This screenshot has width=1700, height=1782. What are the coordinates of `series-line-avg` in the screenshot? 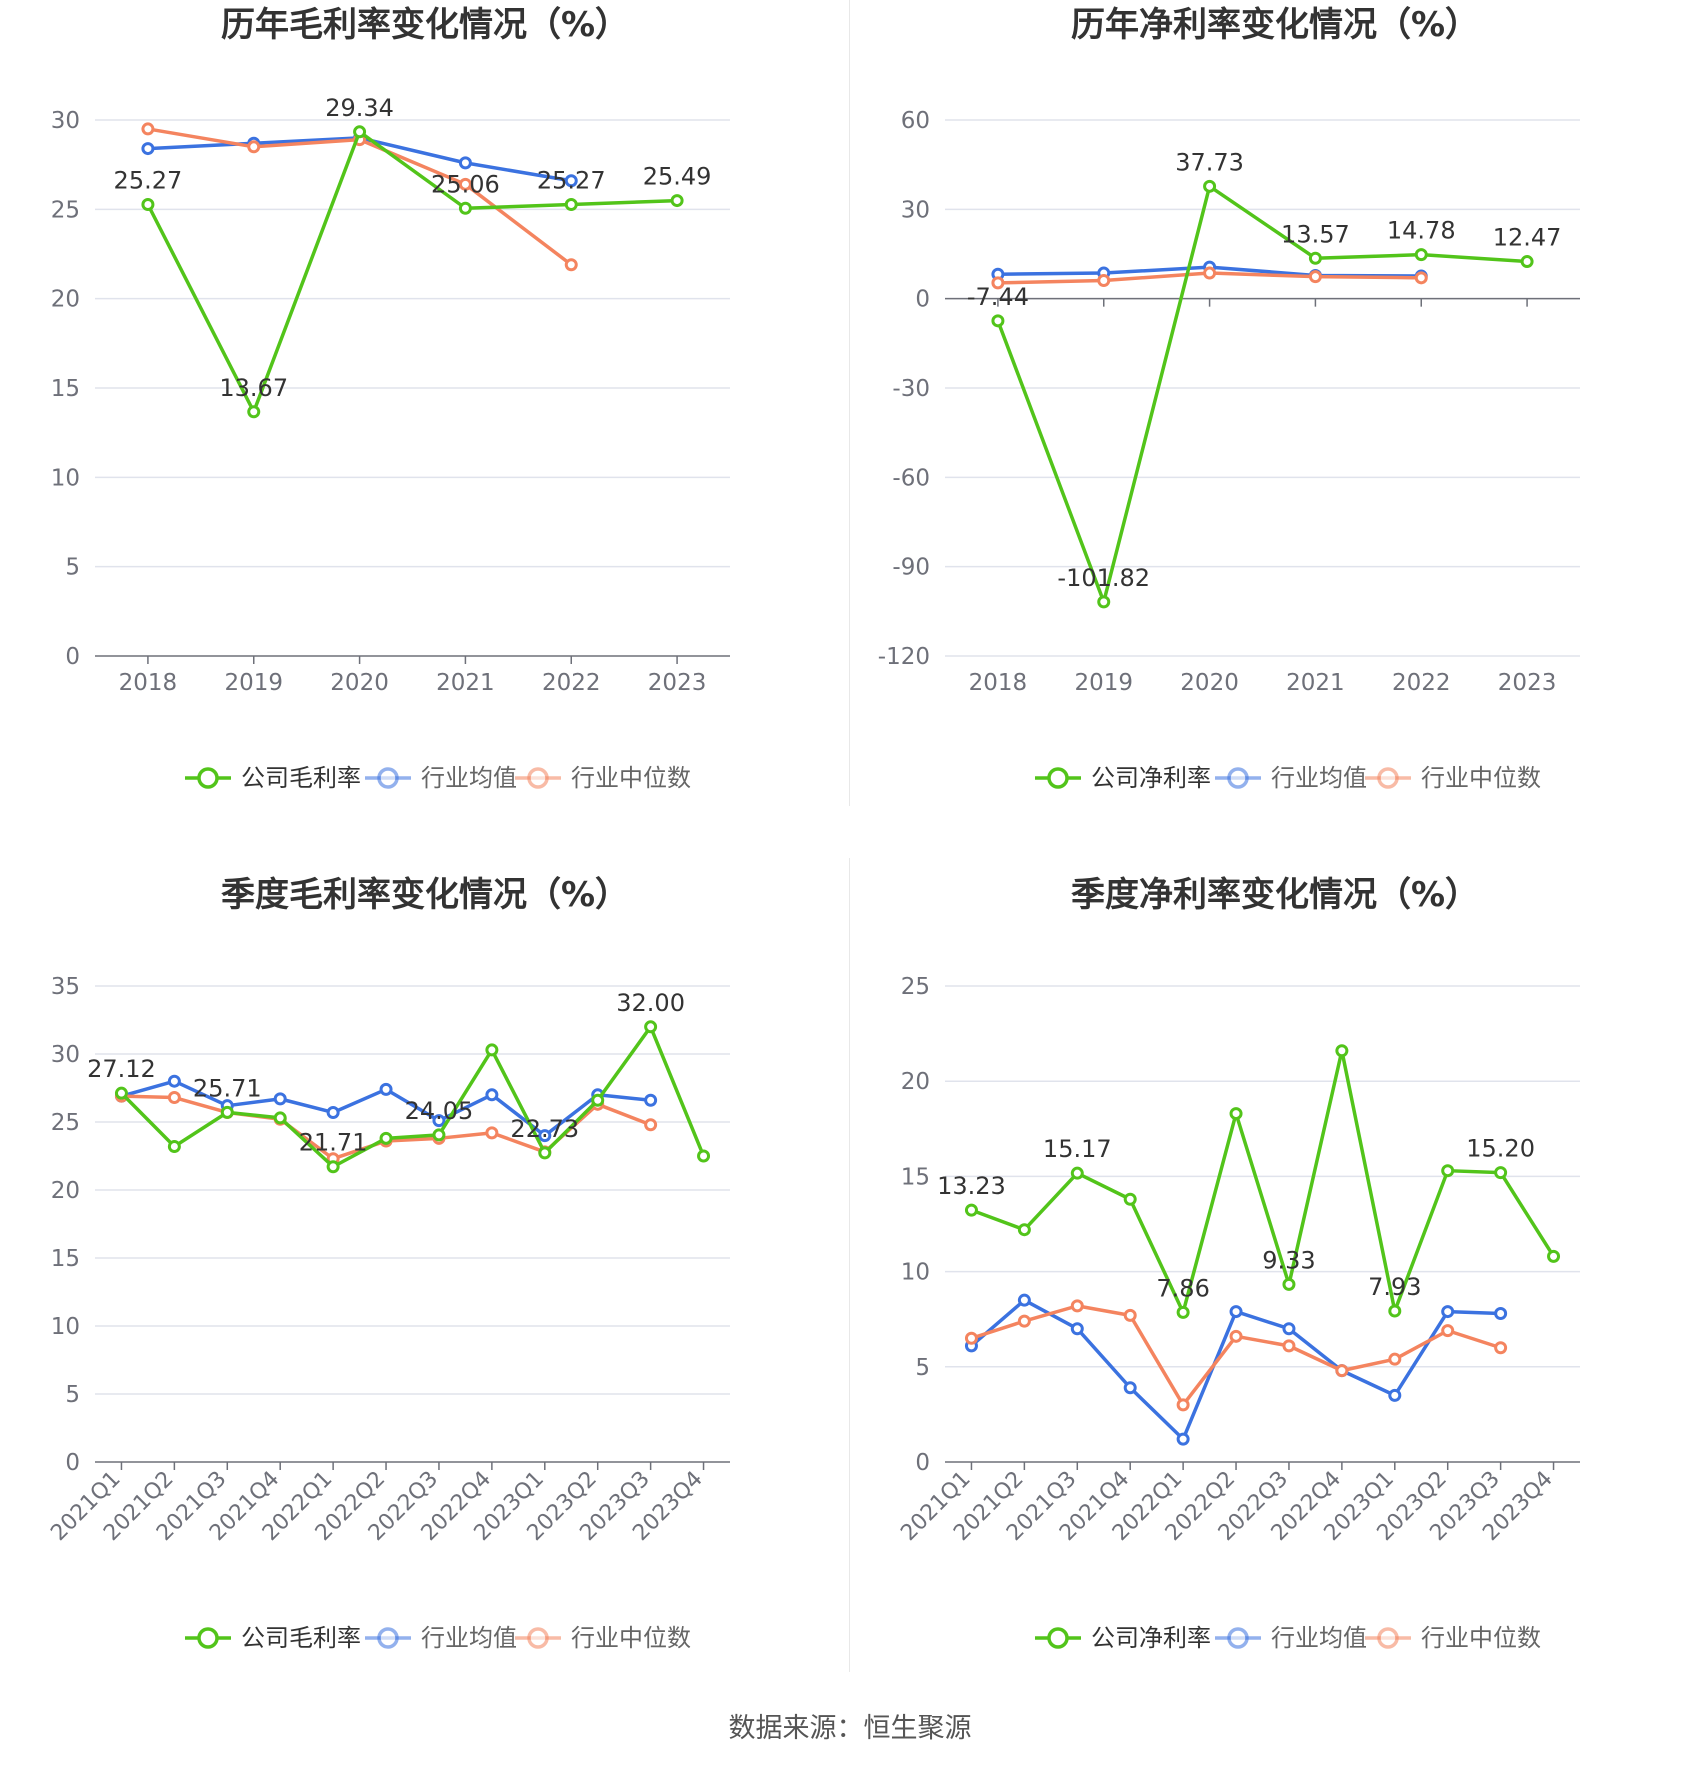 It's located at (1235, 1369).